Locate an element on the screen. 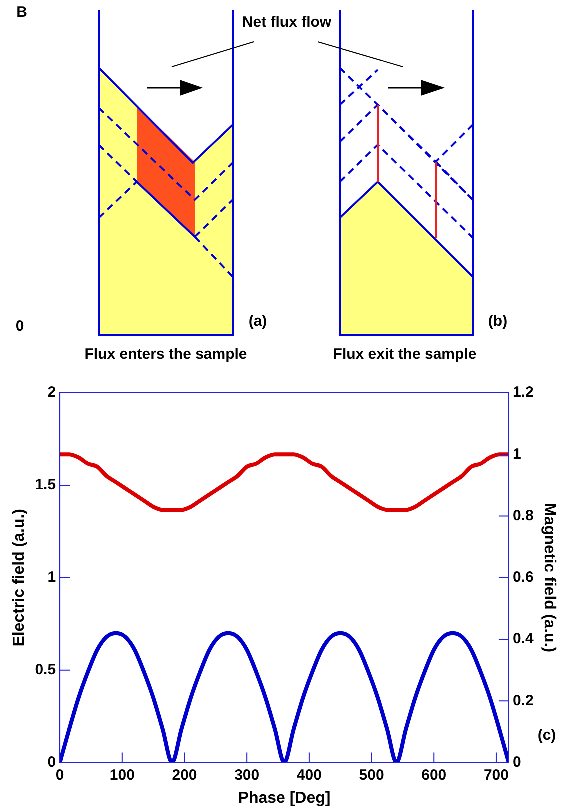 This screenshot has width=565, height=808. line-series is located at coordinates (284, 482).